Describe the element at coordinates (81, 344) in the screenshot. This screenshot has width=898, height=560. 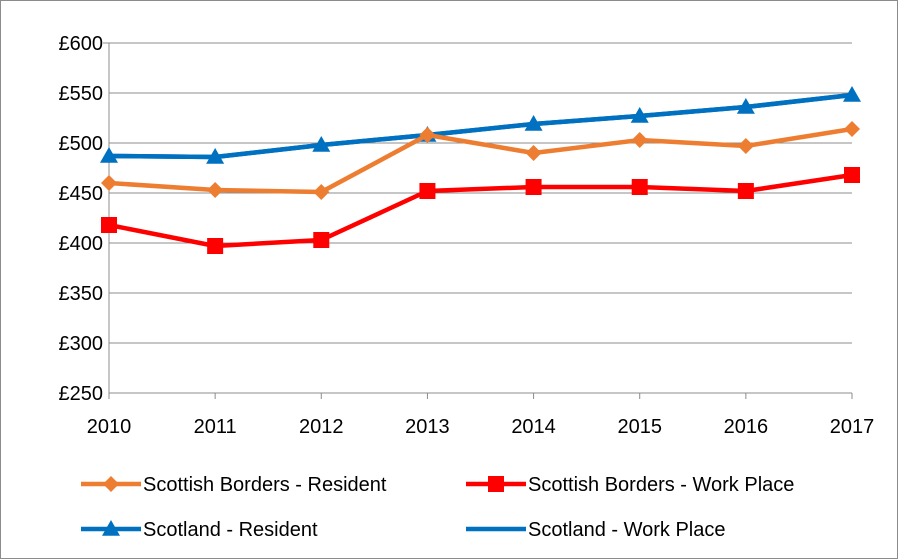
I see `y-tick-label: £300` at that location.